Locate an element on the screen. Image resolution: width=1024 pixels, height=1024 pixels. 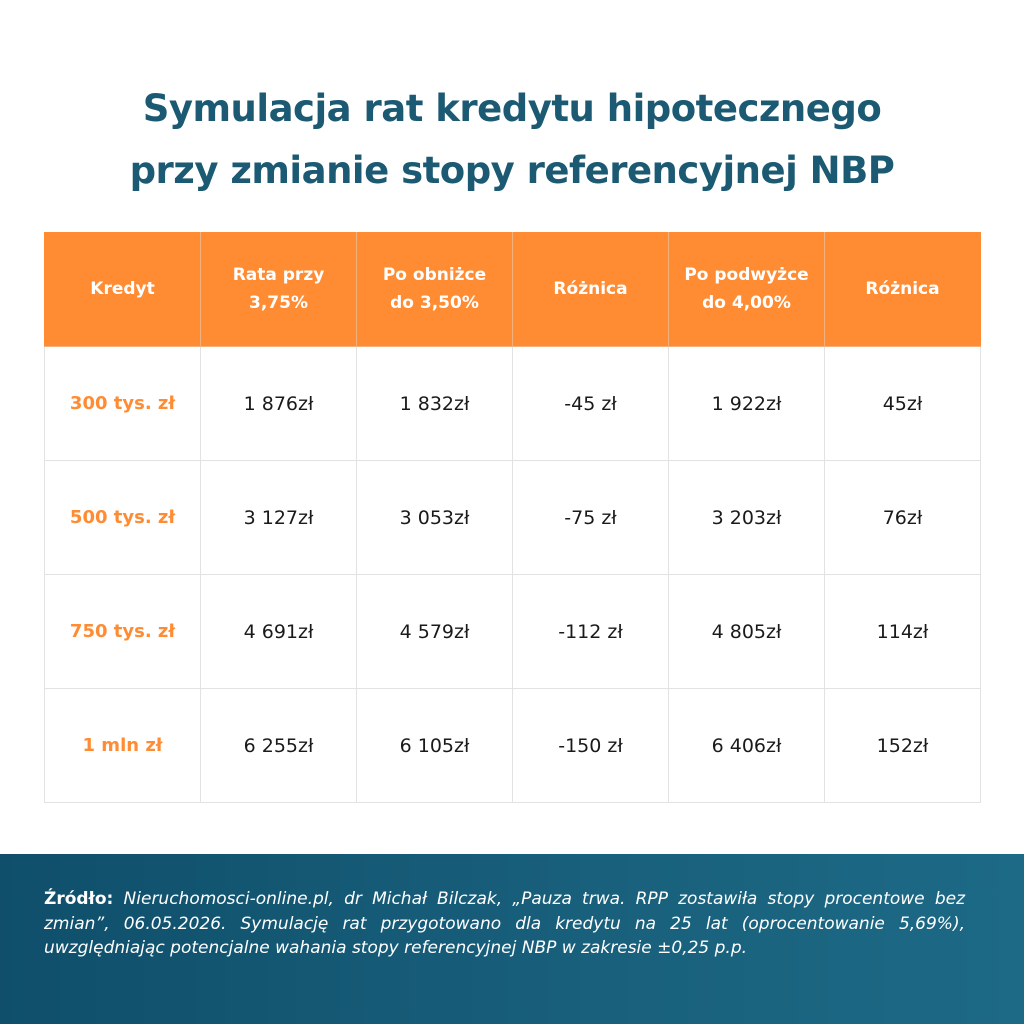
credit-amount-cell: 300 tys. zł is located at coordinates (122, 403).